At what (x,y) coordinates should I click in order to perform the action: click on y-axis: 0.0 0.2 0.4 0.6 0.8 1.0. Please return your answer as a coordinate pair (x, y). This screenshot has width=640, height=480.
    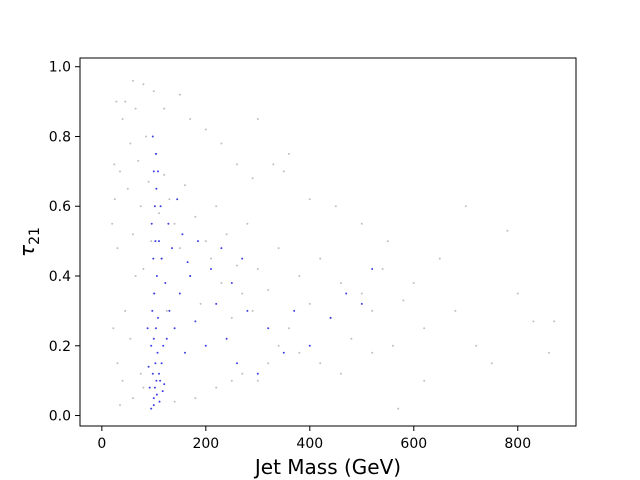
    Looking at the image, I should click on (64, 242).